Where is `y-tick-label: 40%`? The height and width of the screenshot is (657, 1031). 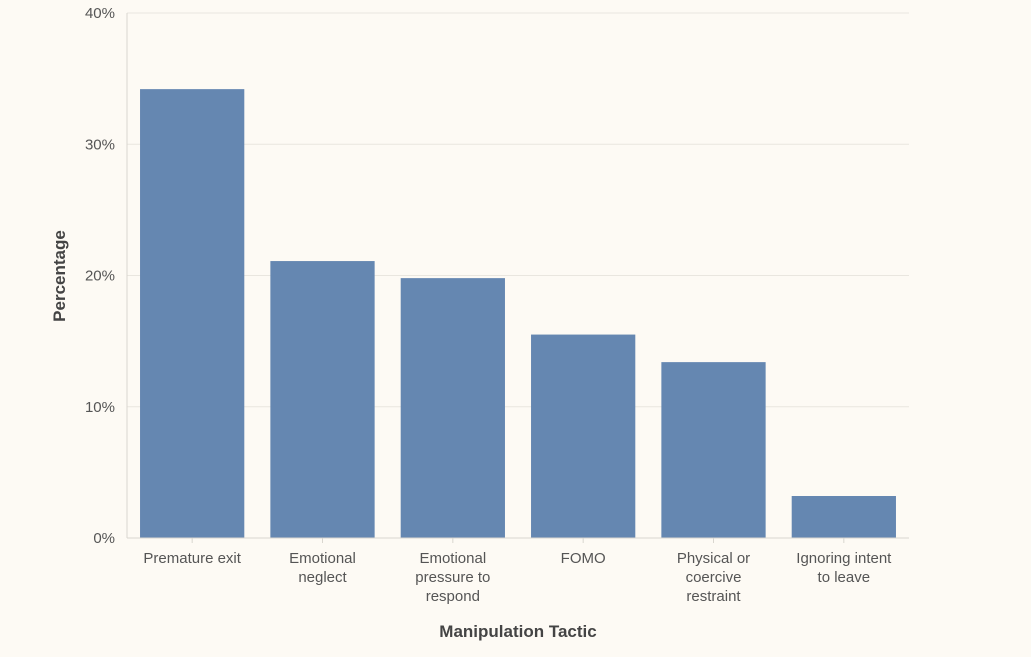
y-tick-label: 40% is located at coordinates (100, 13).